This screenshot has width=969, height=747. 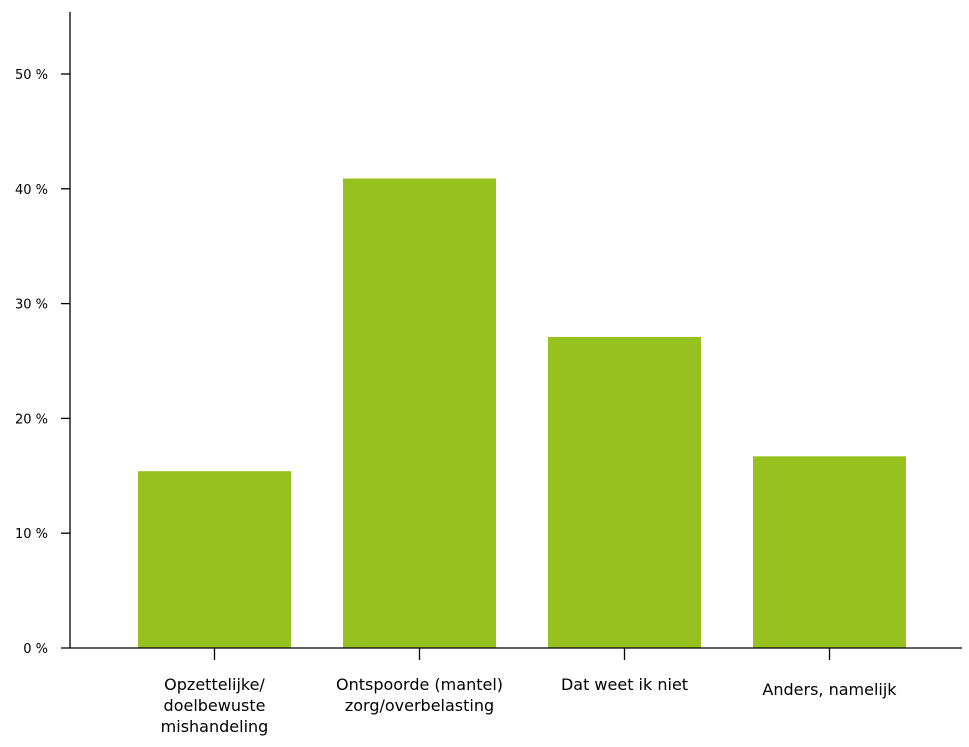 What do you see at coordinates (419, 705) in the screenshot?
I see `xtick-label-1-line-1: zorg/overbelasting` at bounding box center [419, 705].